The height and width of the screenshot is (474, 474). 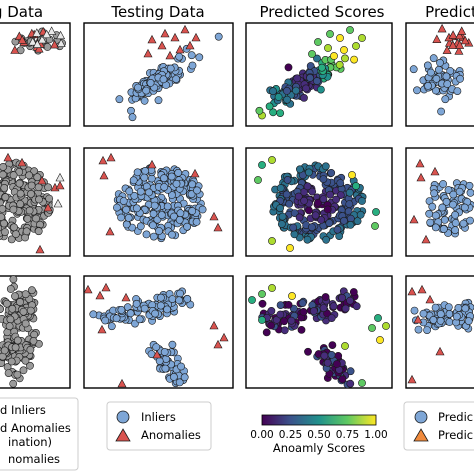 I want to click on panel-r2c2, so click(x=158, y=202).